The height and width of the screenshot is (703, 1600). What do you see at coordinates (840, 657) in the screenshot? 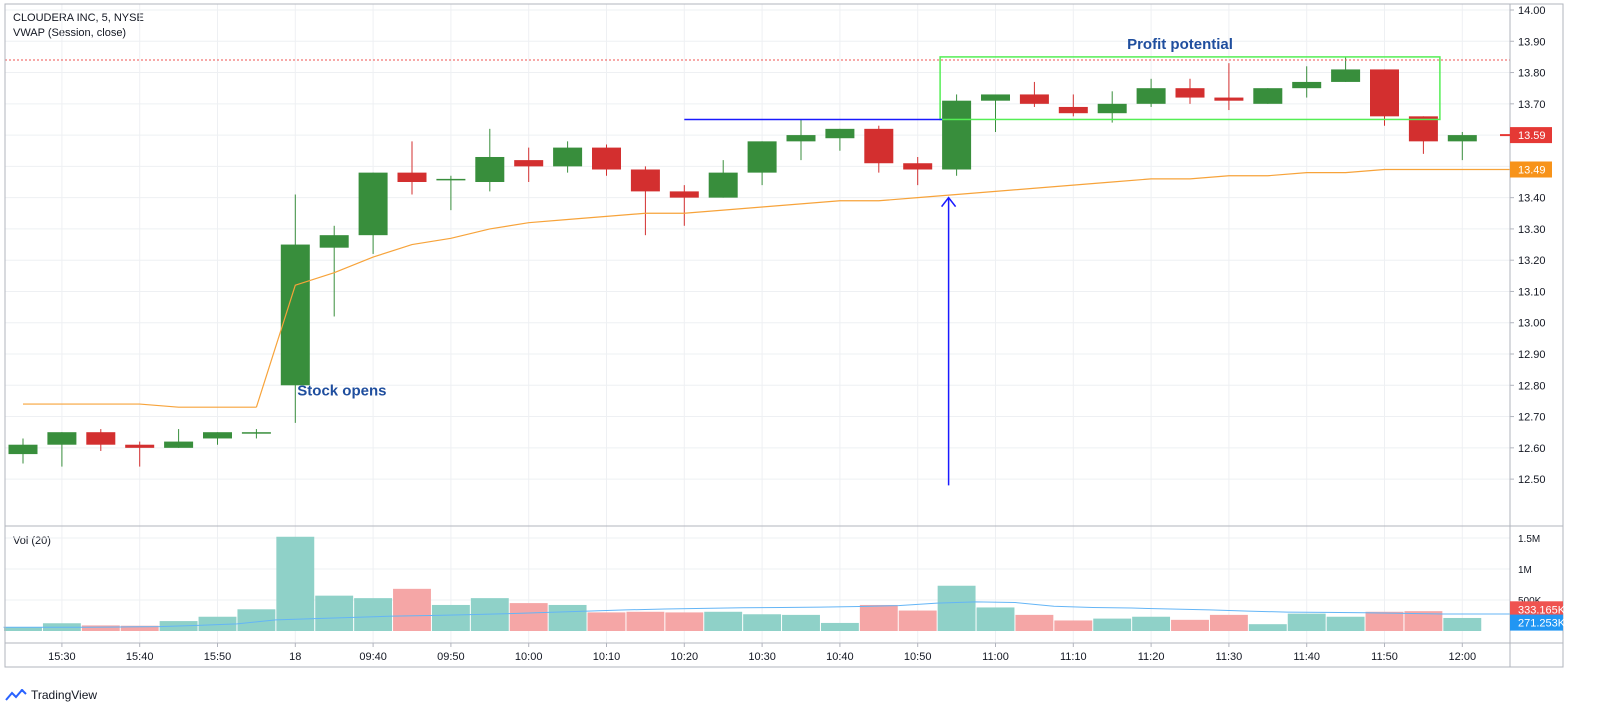
I see `time-tick-label: 10:40` at bounding box center [840, 657].